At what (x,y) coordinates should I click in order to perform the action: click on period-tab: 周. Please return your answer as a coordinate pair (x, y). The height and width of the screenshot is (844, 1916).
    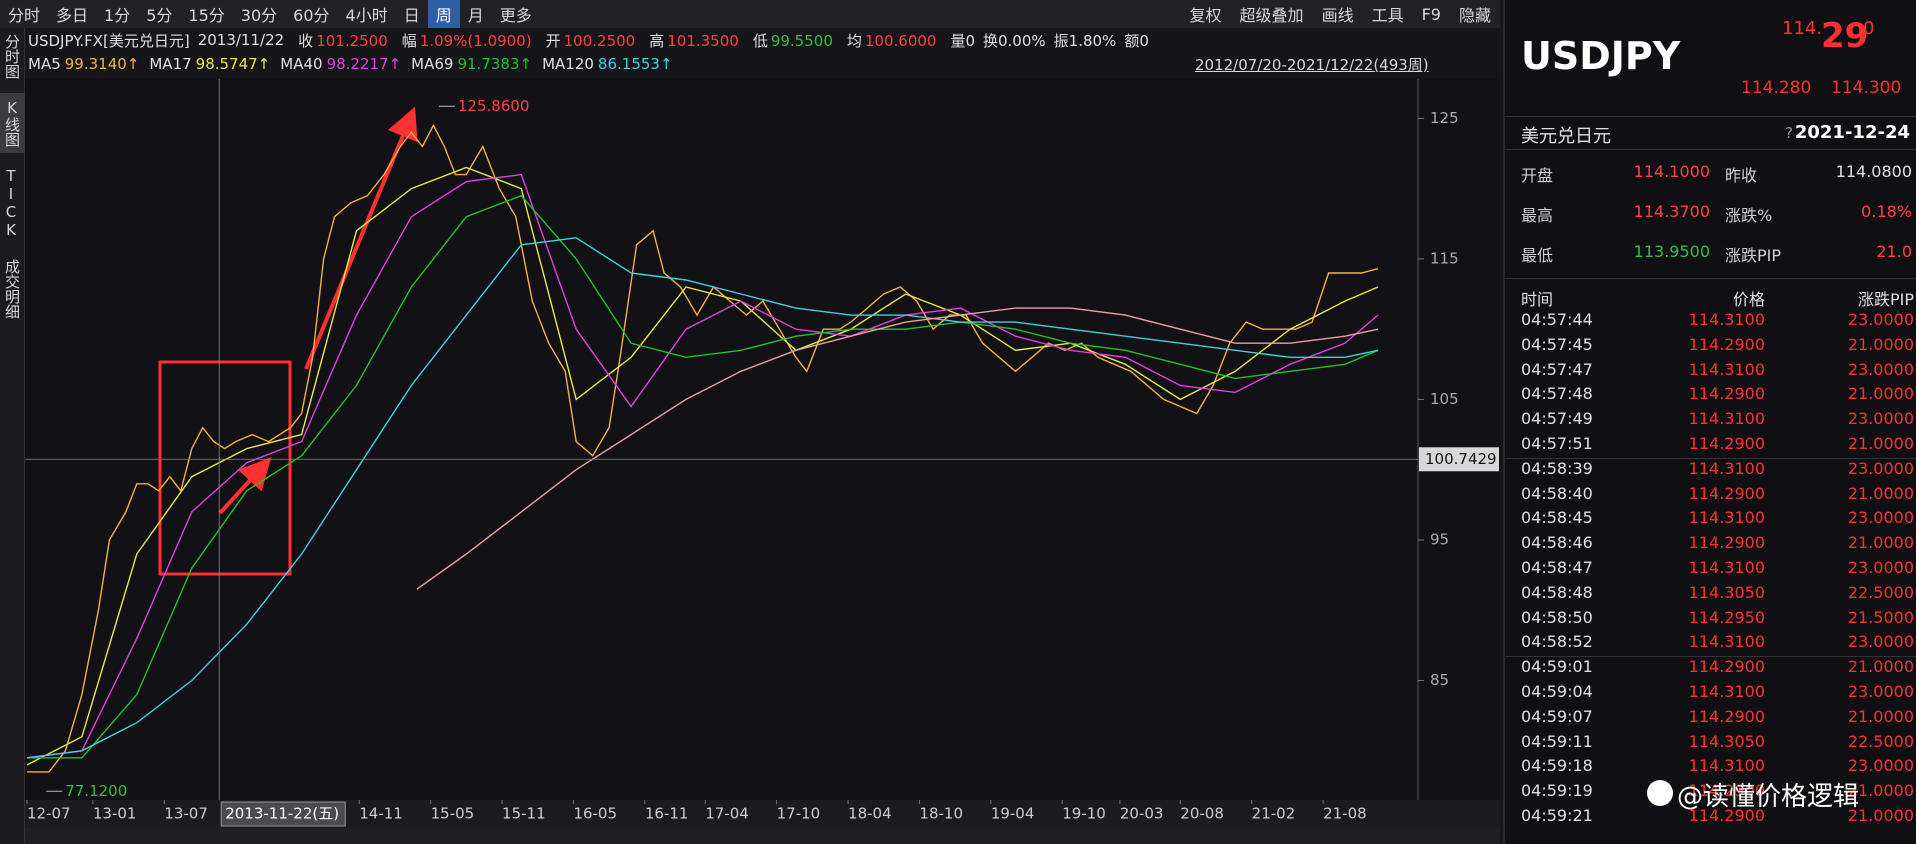
    Looking at the image, I should click on (443, 14).